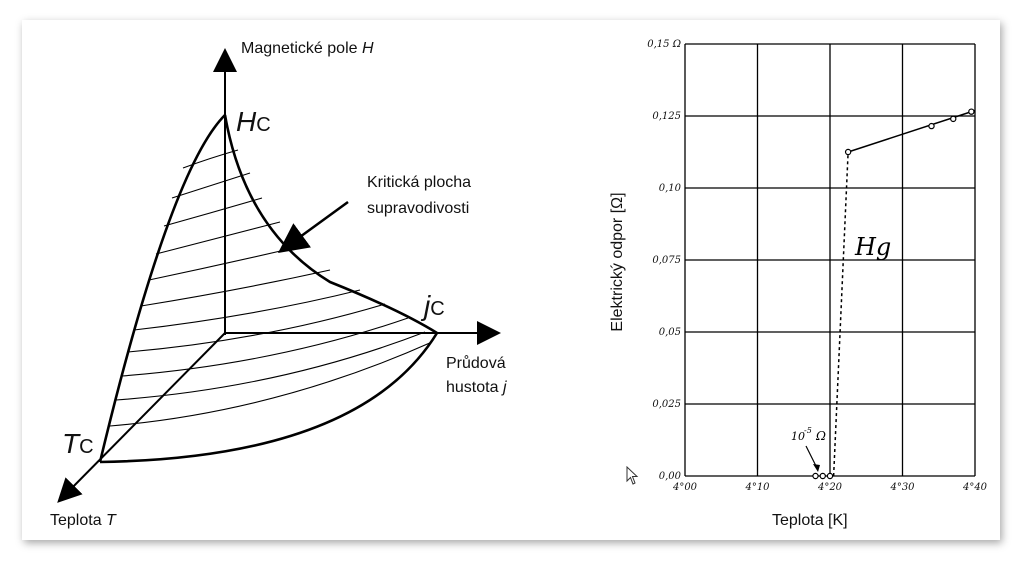 This screenshot has width=1023, height=564. What do you see at coordinates (902, 487) in the screenshot?
I see `x-tick-label: 4°30` at bounding box center [902, 487].